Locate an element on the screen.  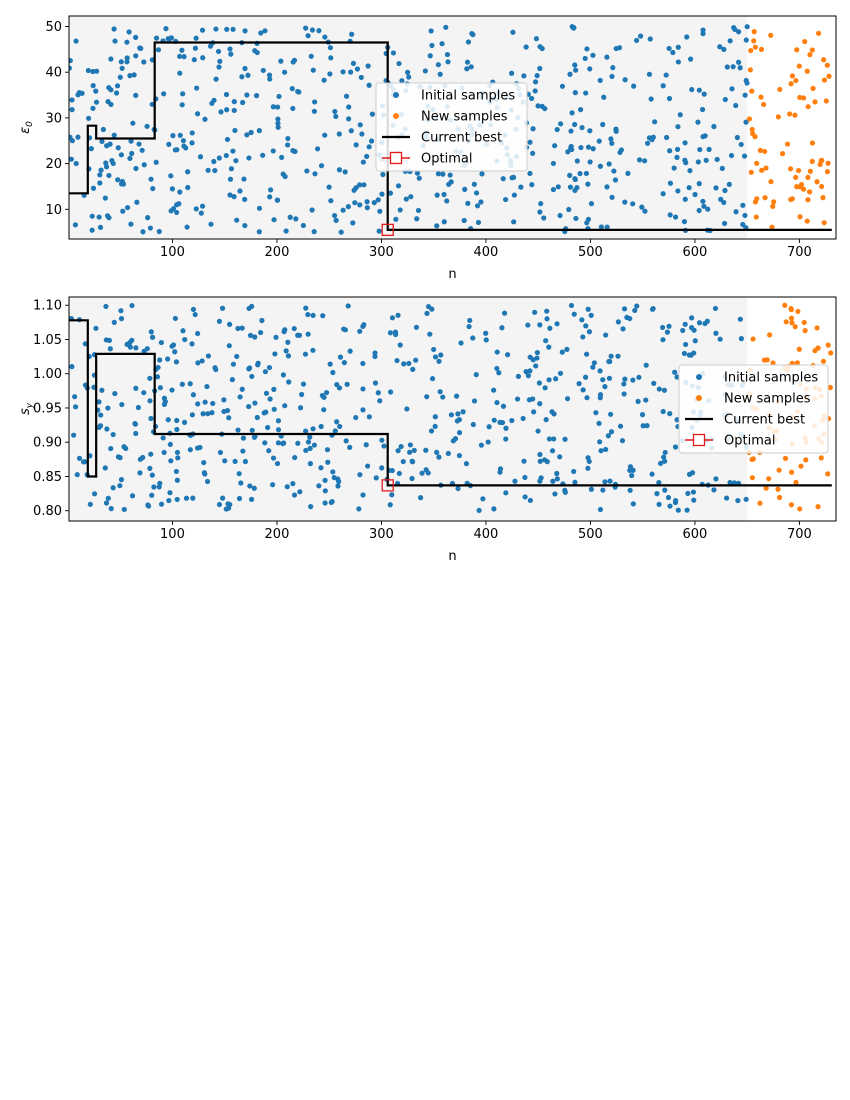
x-tick-label: 300 is located at coordinates (381, 252).